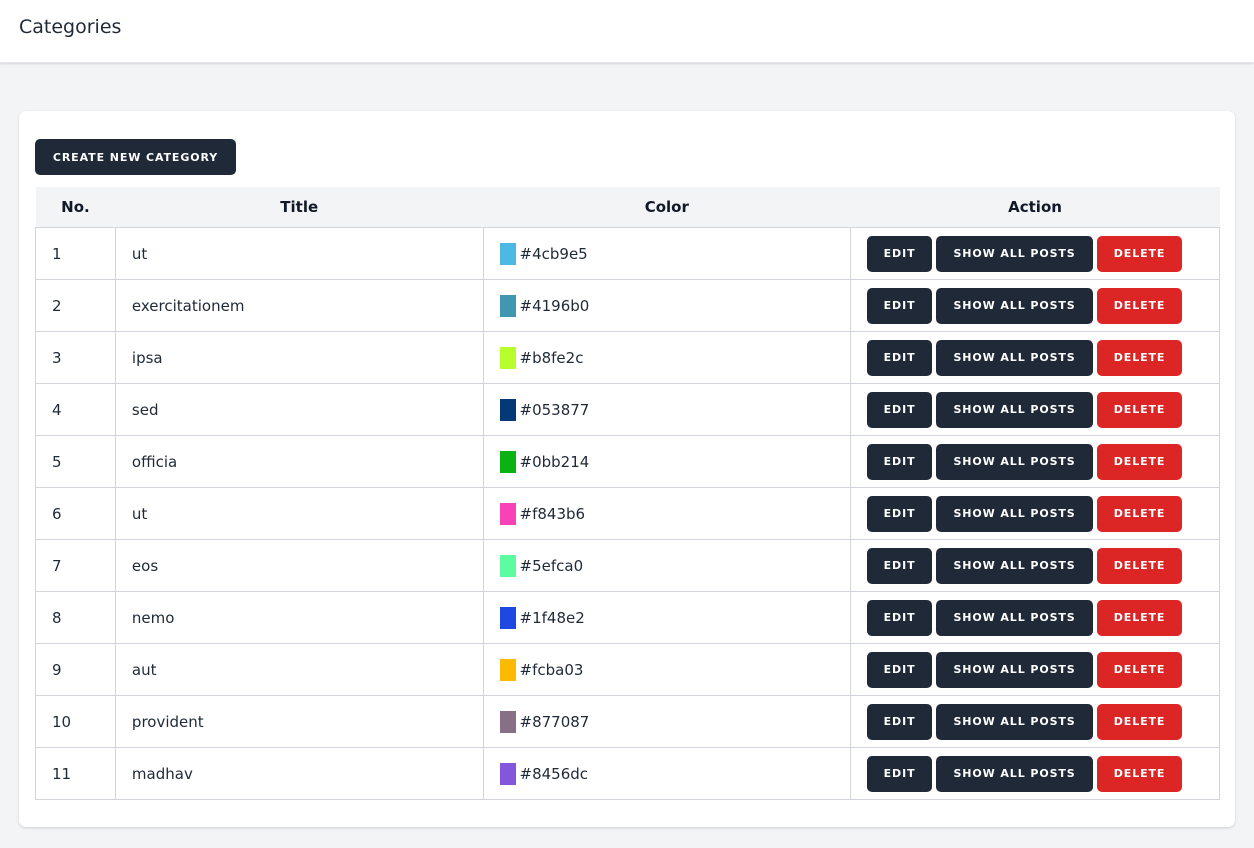  What do you see at coordinates (75, 357) in the screenshot?
I see `row-number: 3` at bounding box center [75, 357].